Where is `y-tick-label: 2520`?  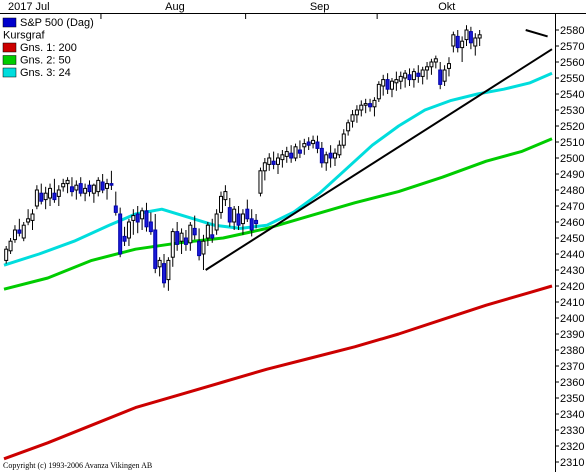
y-tick-label: 2520 is located at coordinates (572, 127).